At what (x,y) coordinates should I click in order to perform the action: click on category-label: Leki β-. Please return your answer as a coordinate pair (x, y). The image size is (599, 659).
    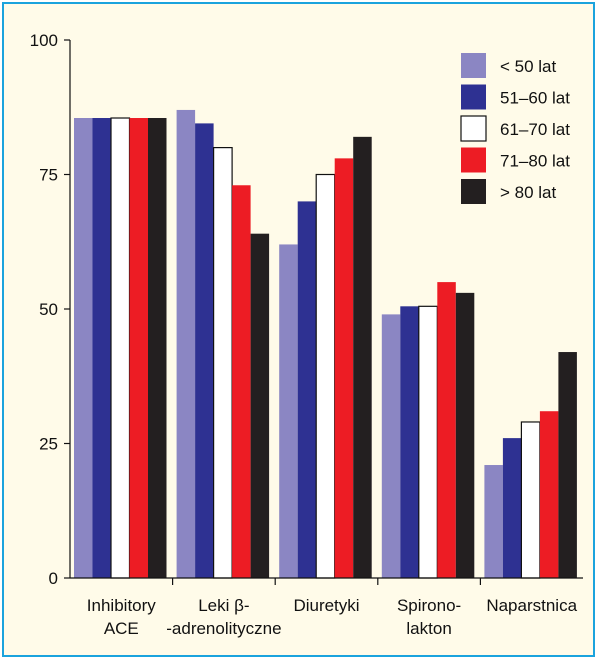
    Looking at the image, I should click on (223, 605).